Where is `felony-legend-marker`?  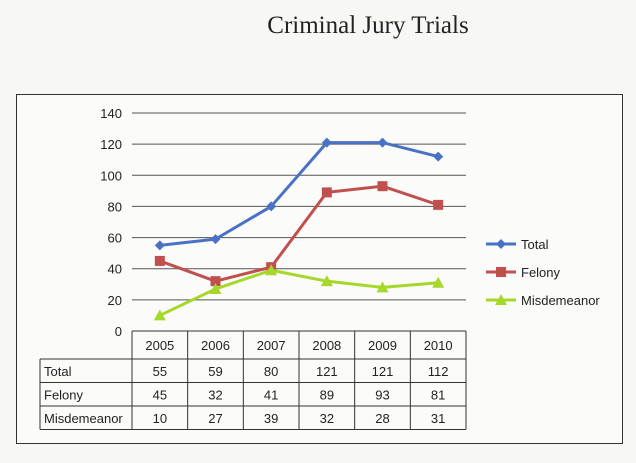 felony-legend-marker is located at coordinates (501, 272).